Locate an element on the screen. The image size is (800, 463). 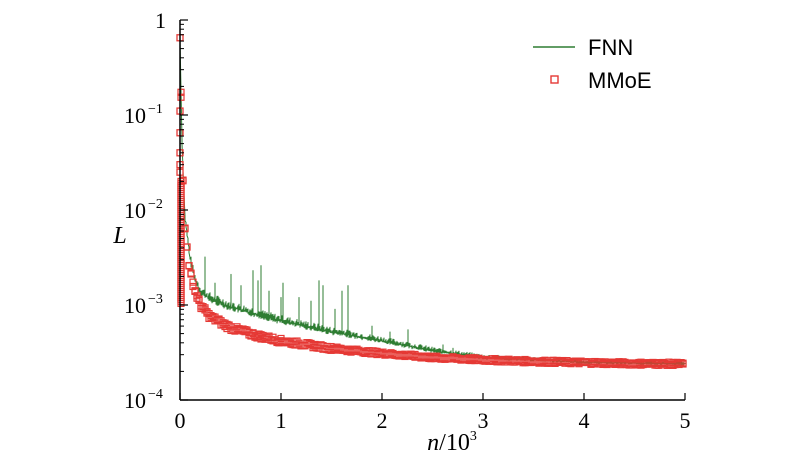
legend-mmoe-marker is located at coordinates (554, 79).